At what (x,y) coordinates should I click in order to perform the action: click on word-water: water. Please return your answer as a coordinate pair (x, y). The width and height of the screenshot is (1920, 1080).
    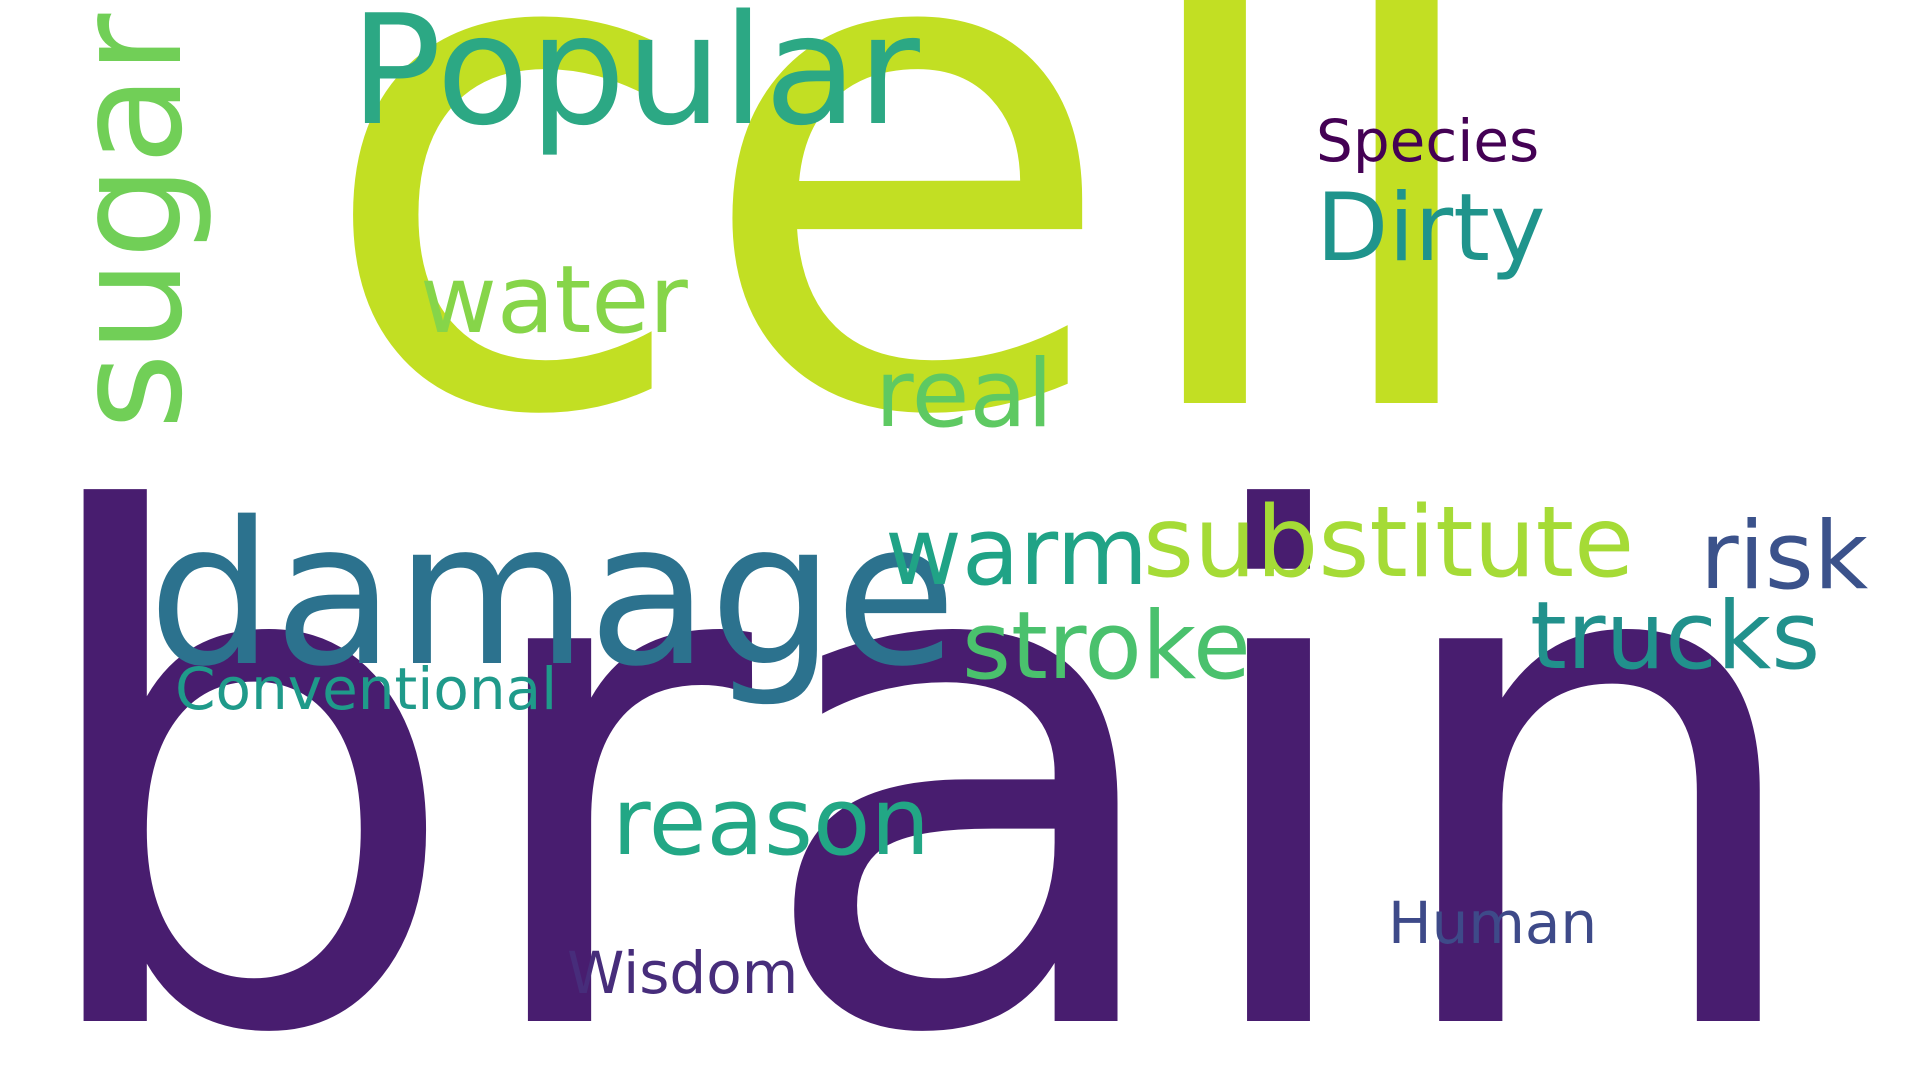
    Looking at the image, I should click on (554, 300).